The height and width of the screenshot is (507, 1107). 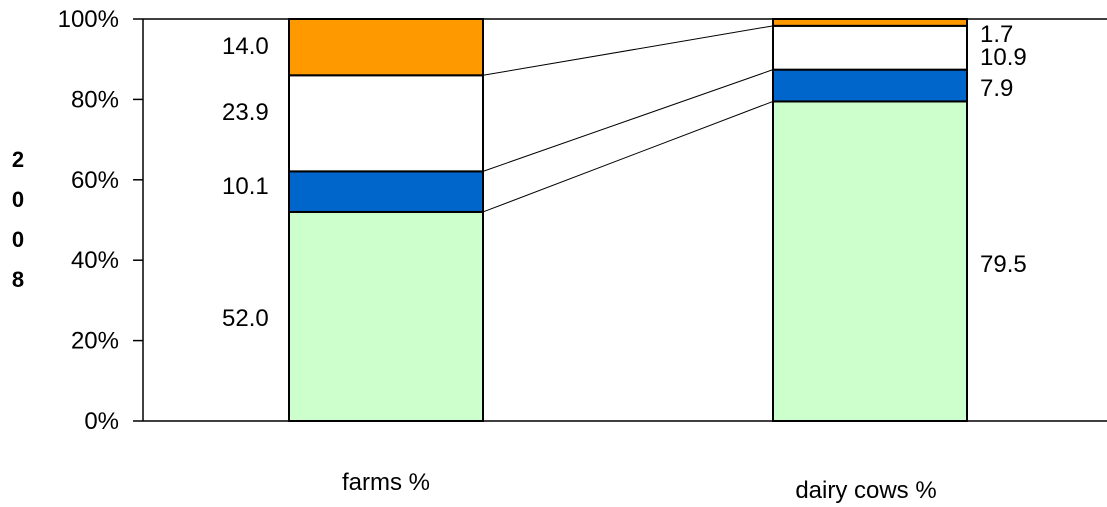 What do you see at coordinates (95, 180) in the screenshot?
I see `y-tick-label: 60%` at bounding box center [95, 180].